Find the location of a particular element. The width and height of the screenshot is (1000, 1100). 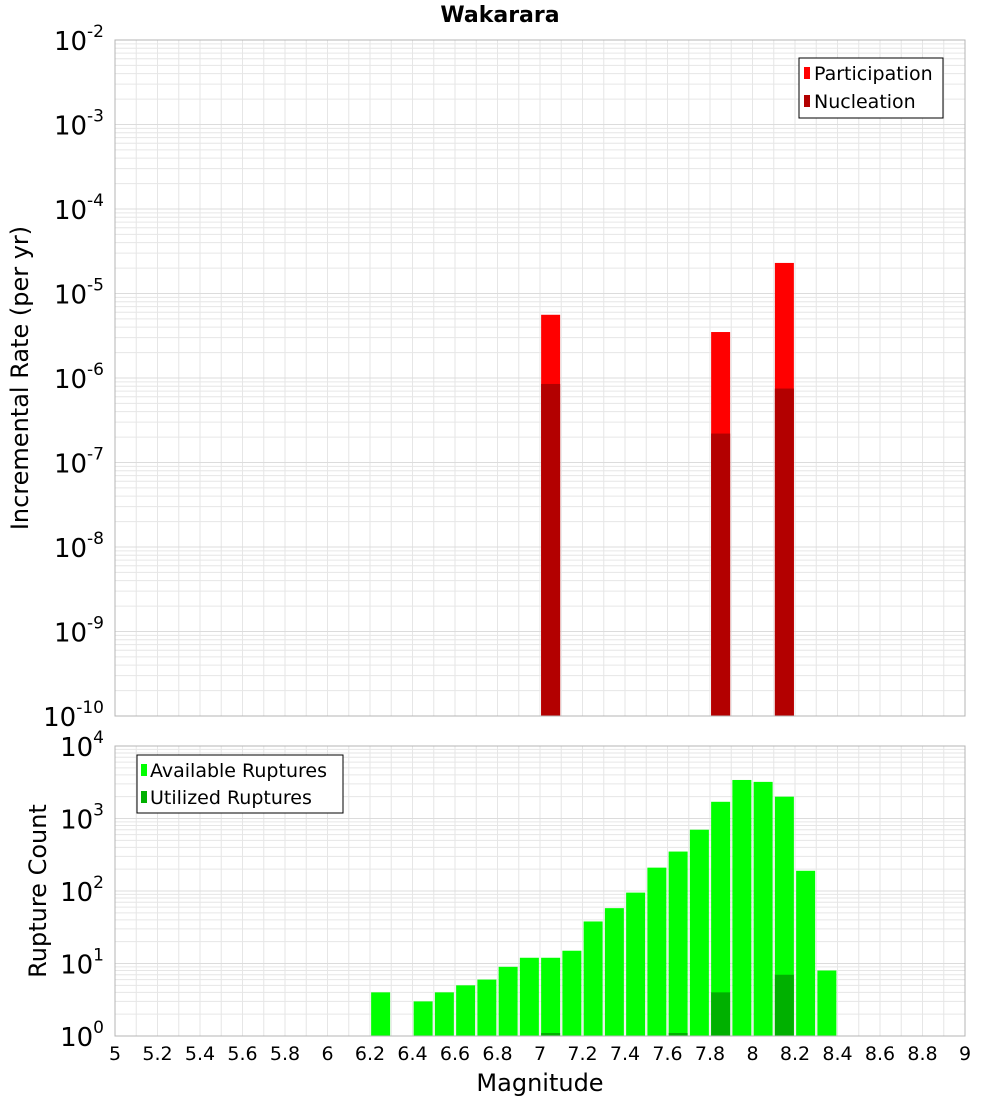

x-tick-label: 6.8 is located at coordinates (497, 1054).